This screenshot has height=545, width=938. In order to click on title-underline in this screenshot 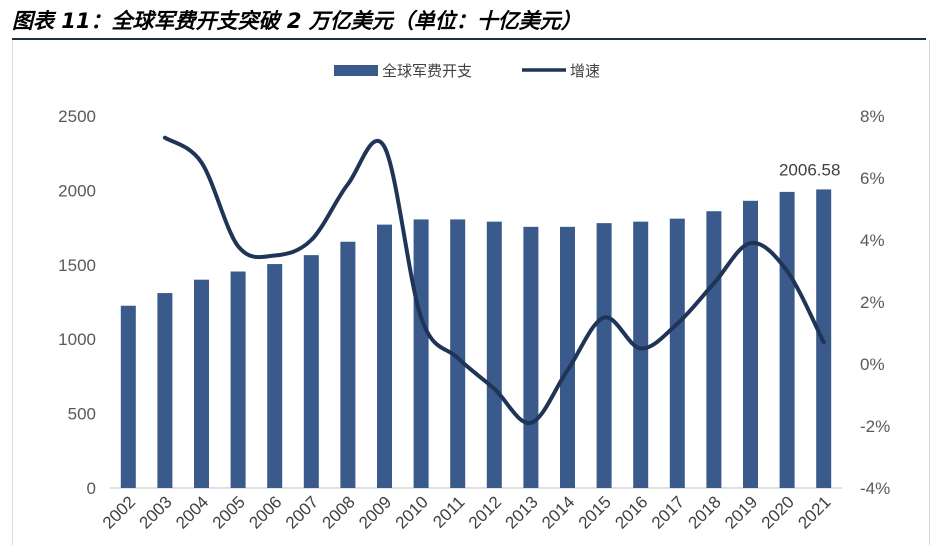, I will do `click(469, 39)`.